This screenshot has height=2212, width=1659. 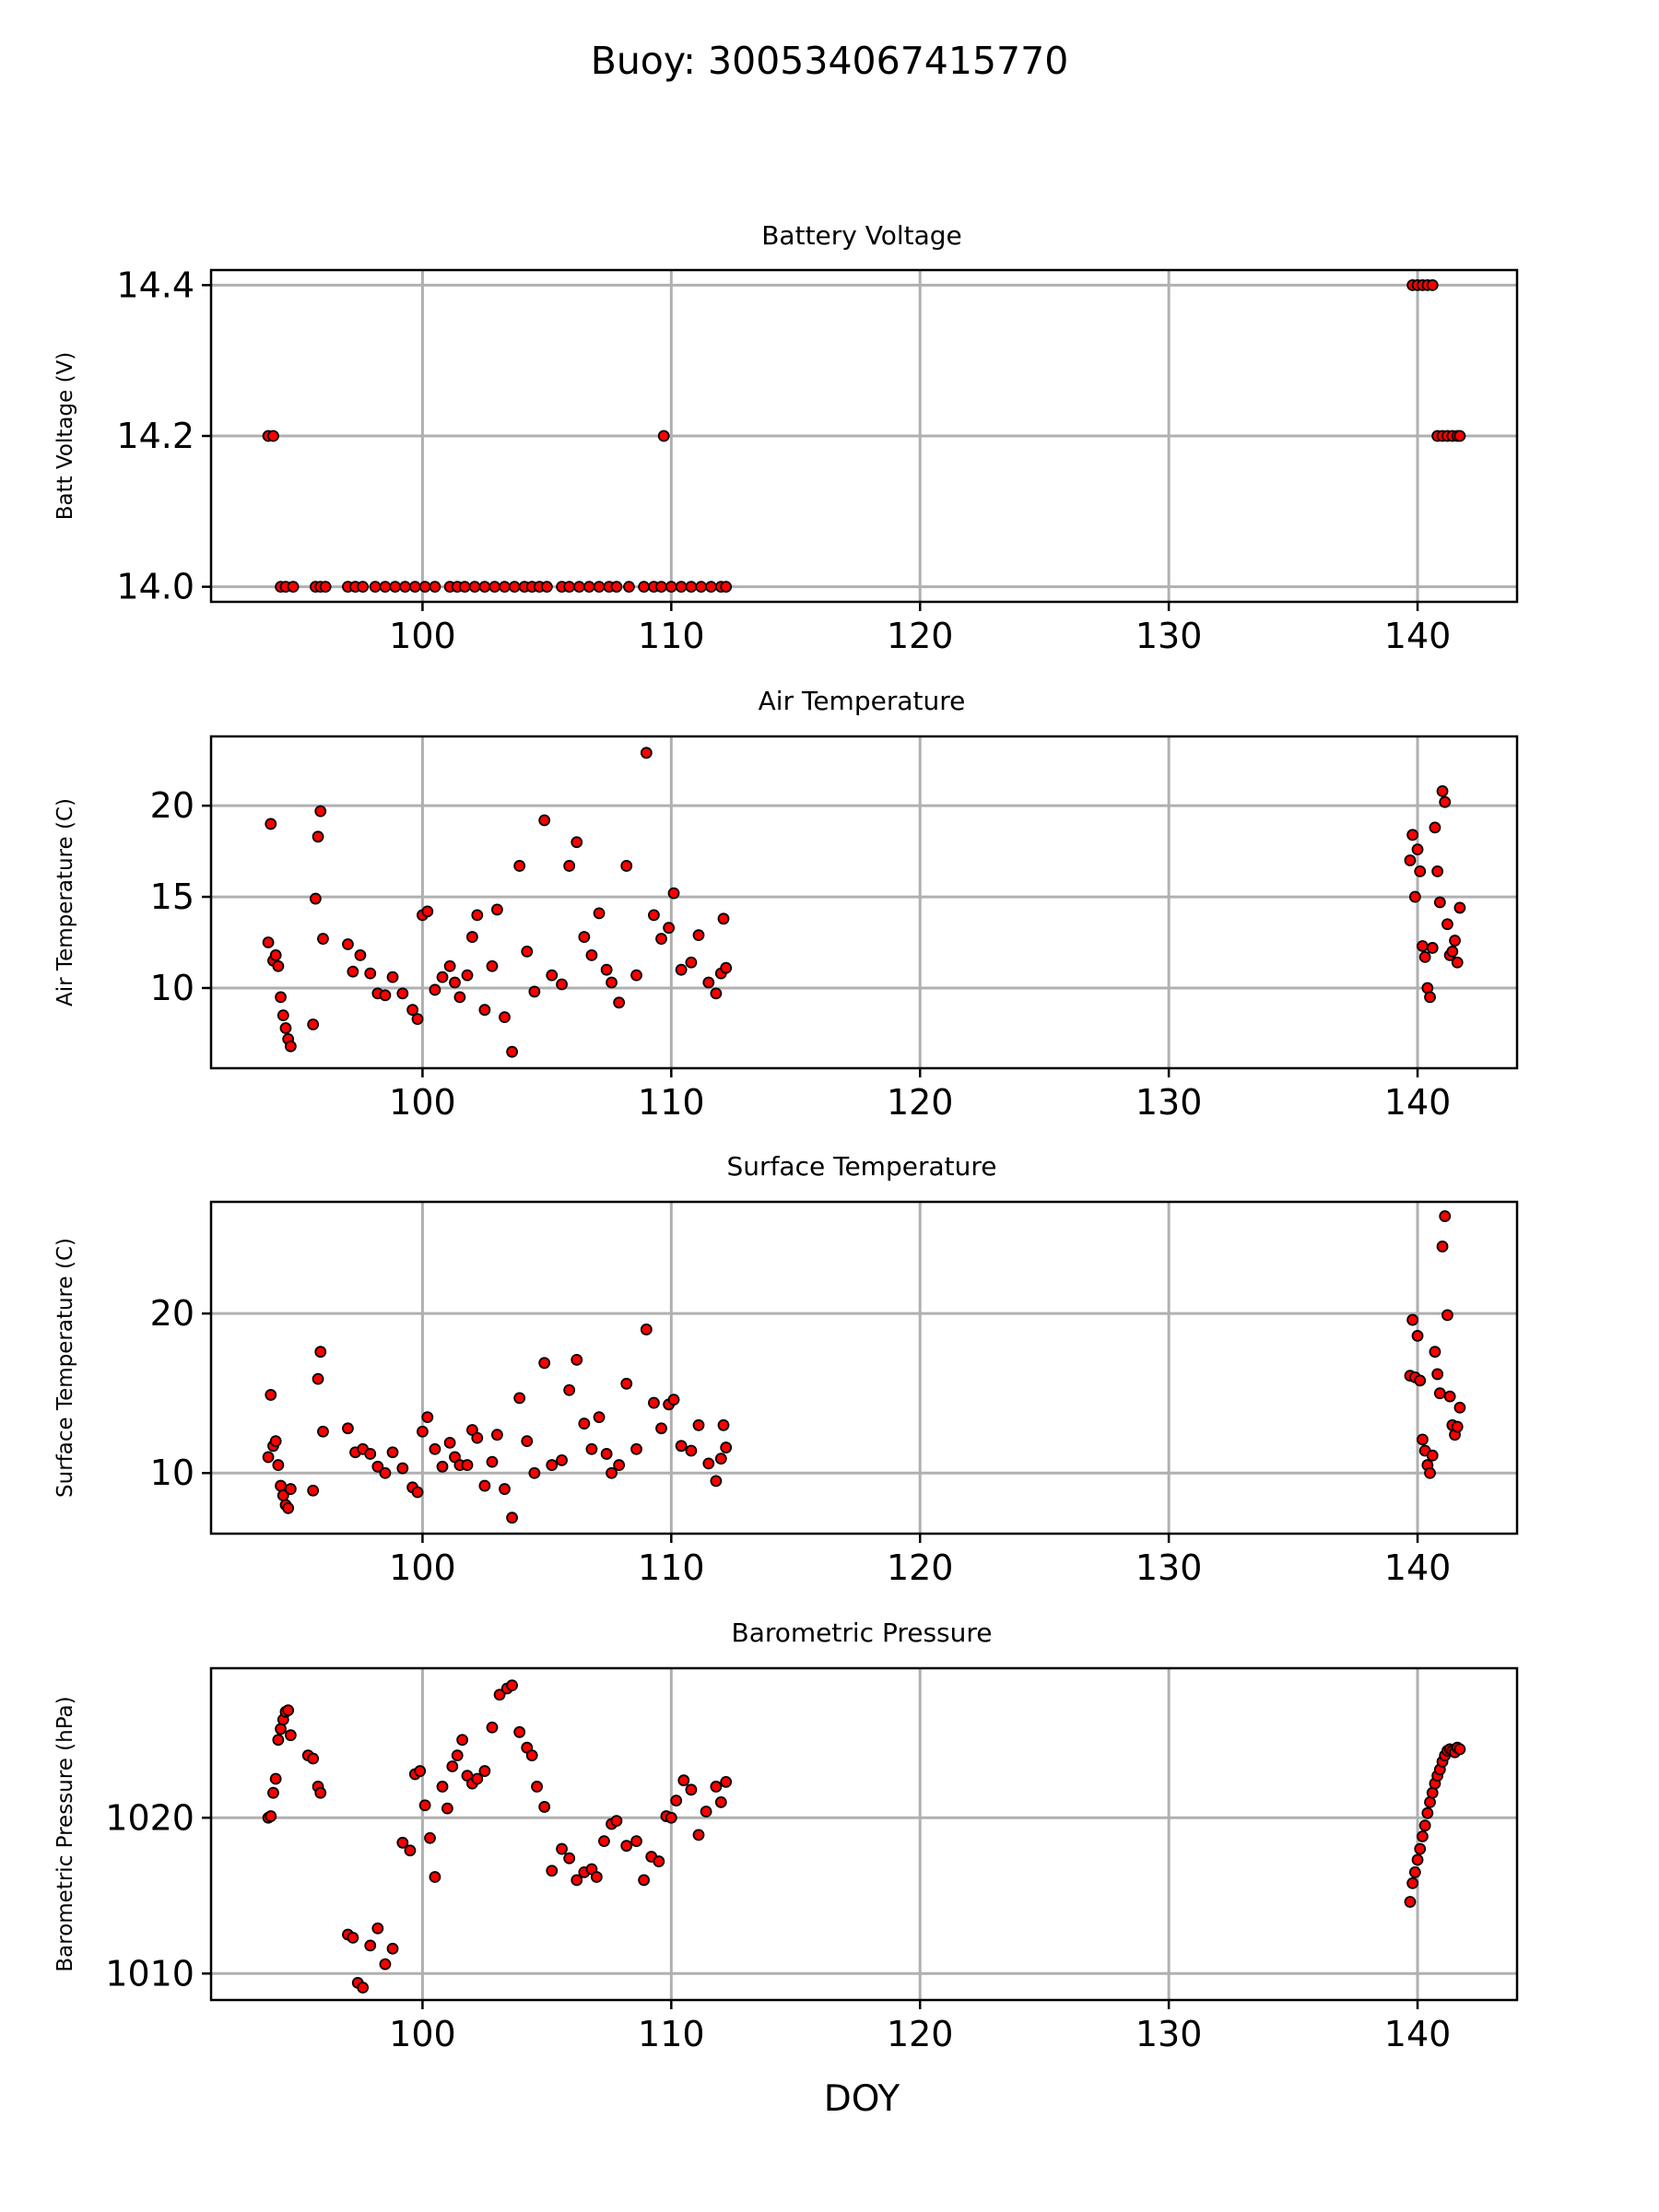 I want to click on x-tick-label: 110, so click(x=671, y=1102).